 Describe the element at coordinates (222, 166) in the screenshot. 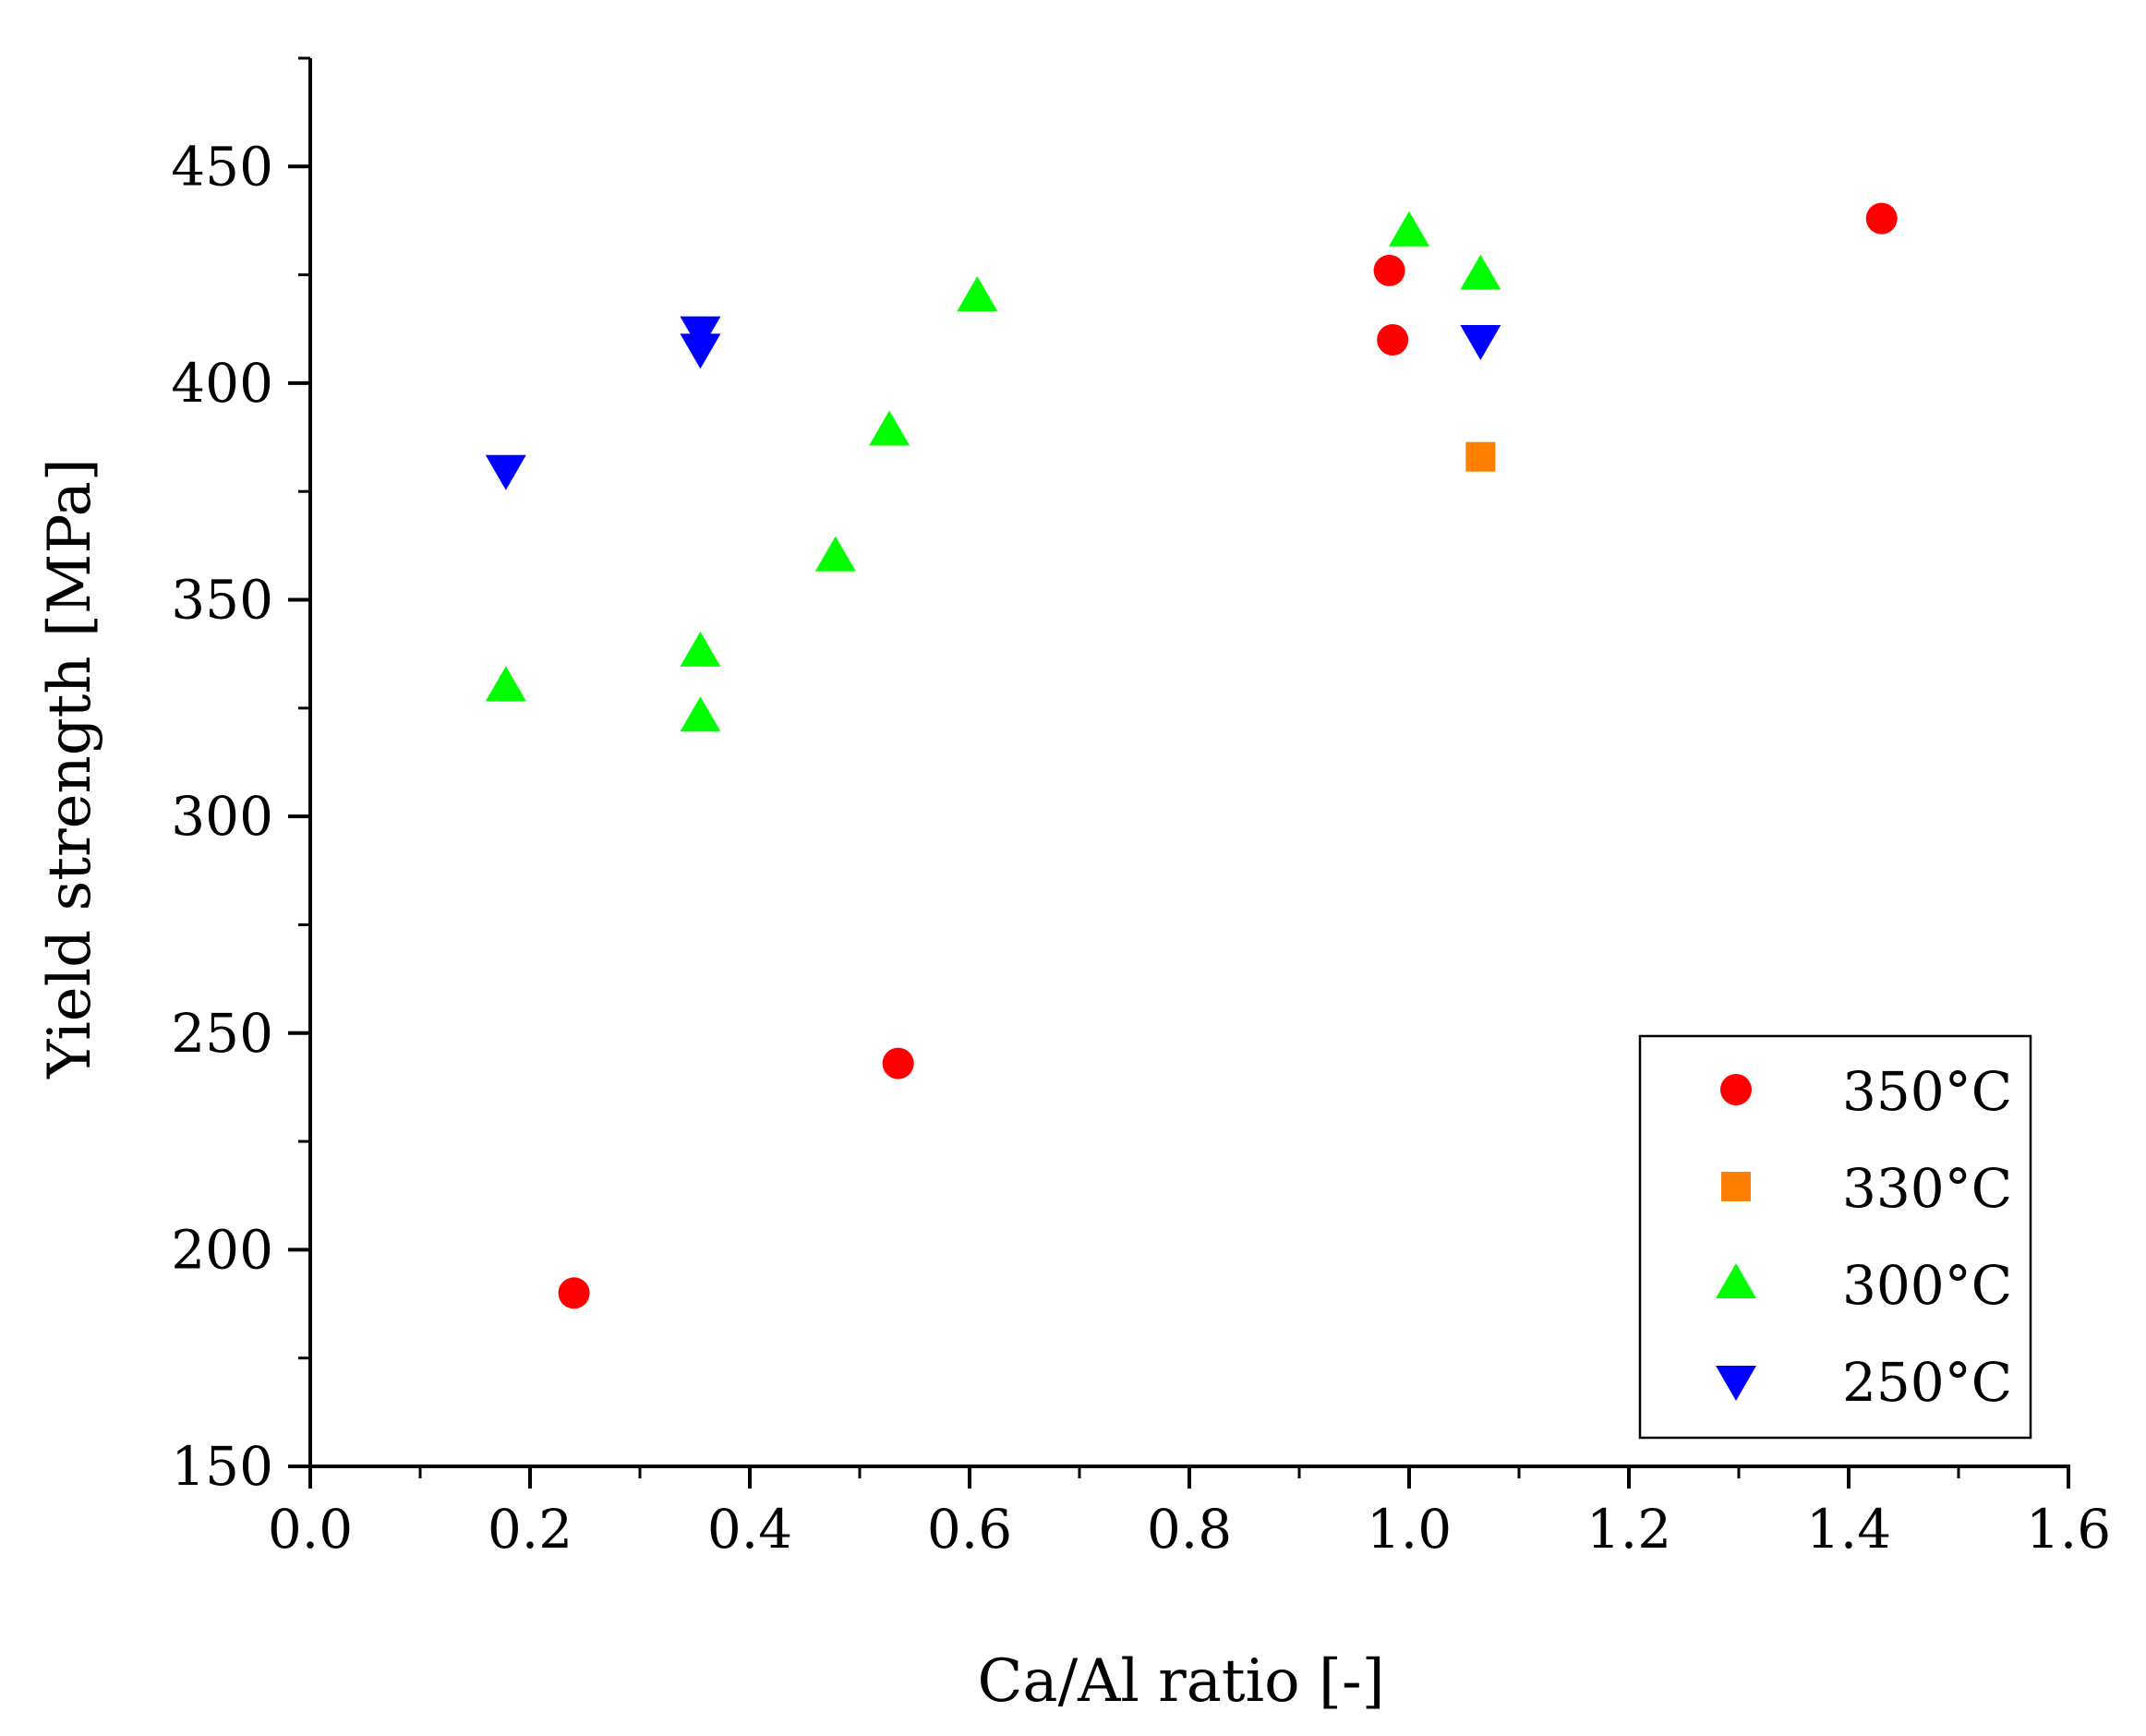

I see `y-tick-label: 450` at that location.